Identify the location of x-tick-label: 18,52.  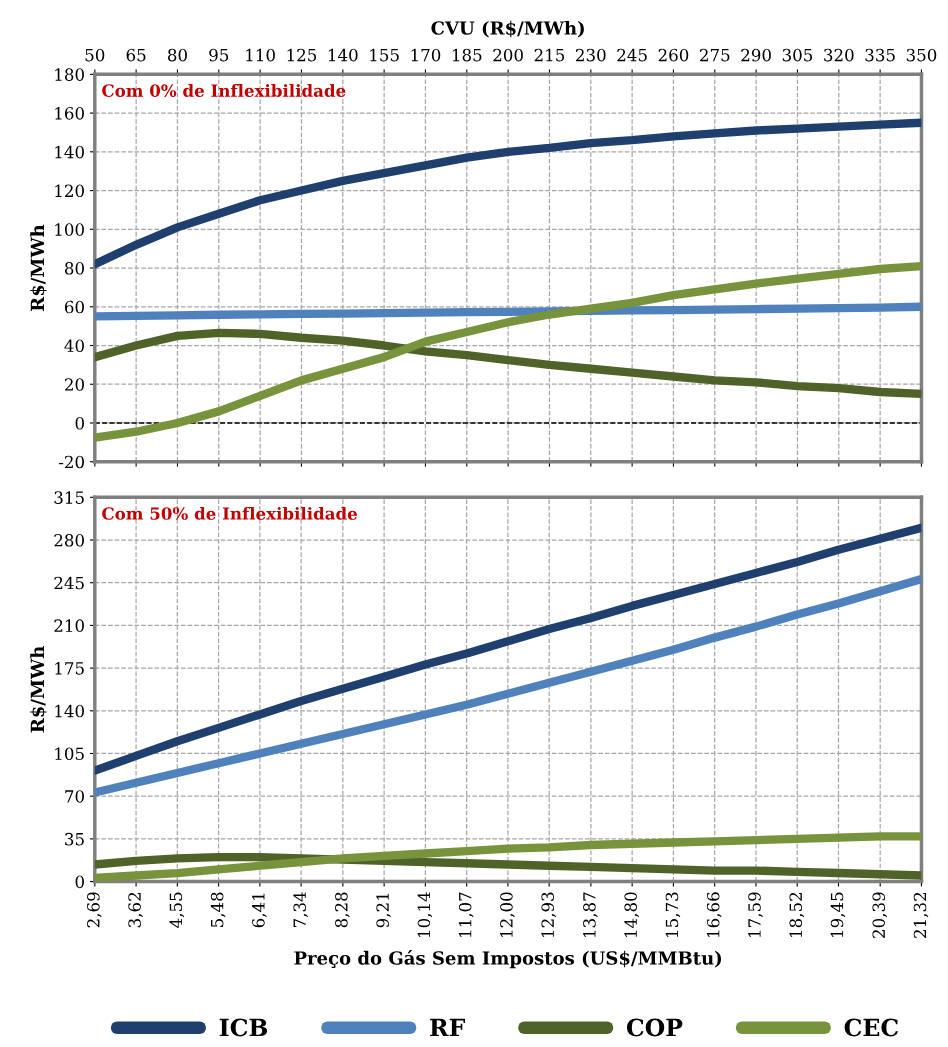
(797, 914).